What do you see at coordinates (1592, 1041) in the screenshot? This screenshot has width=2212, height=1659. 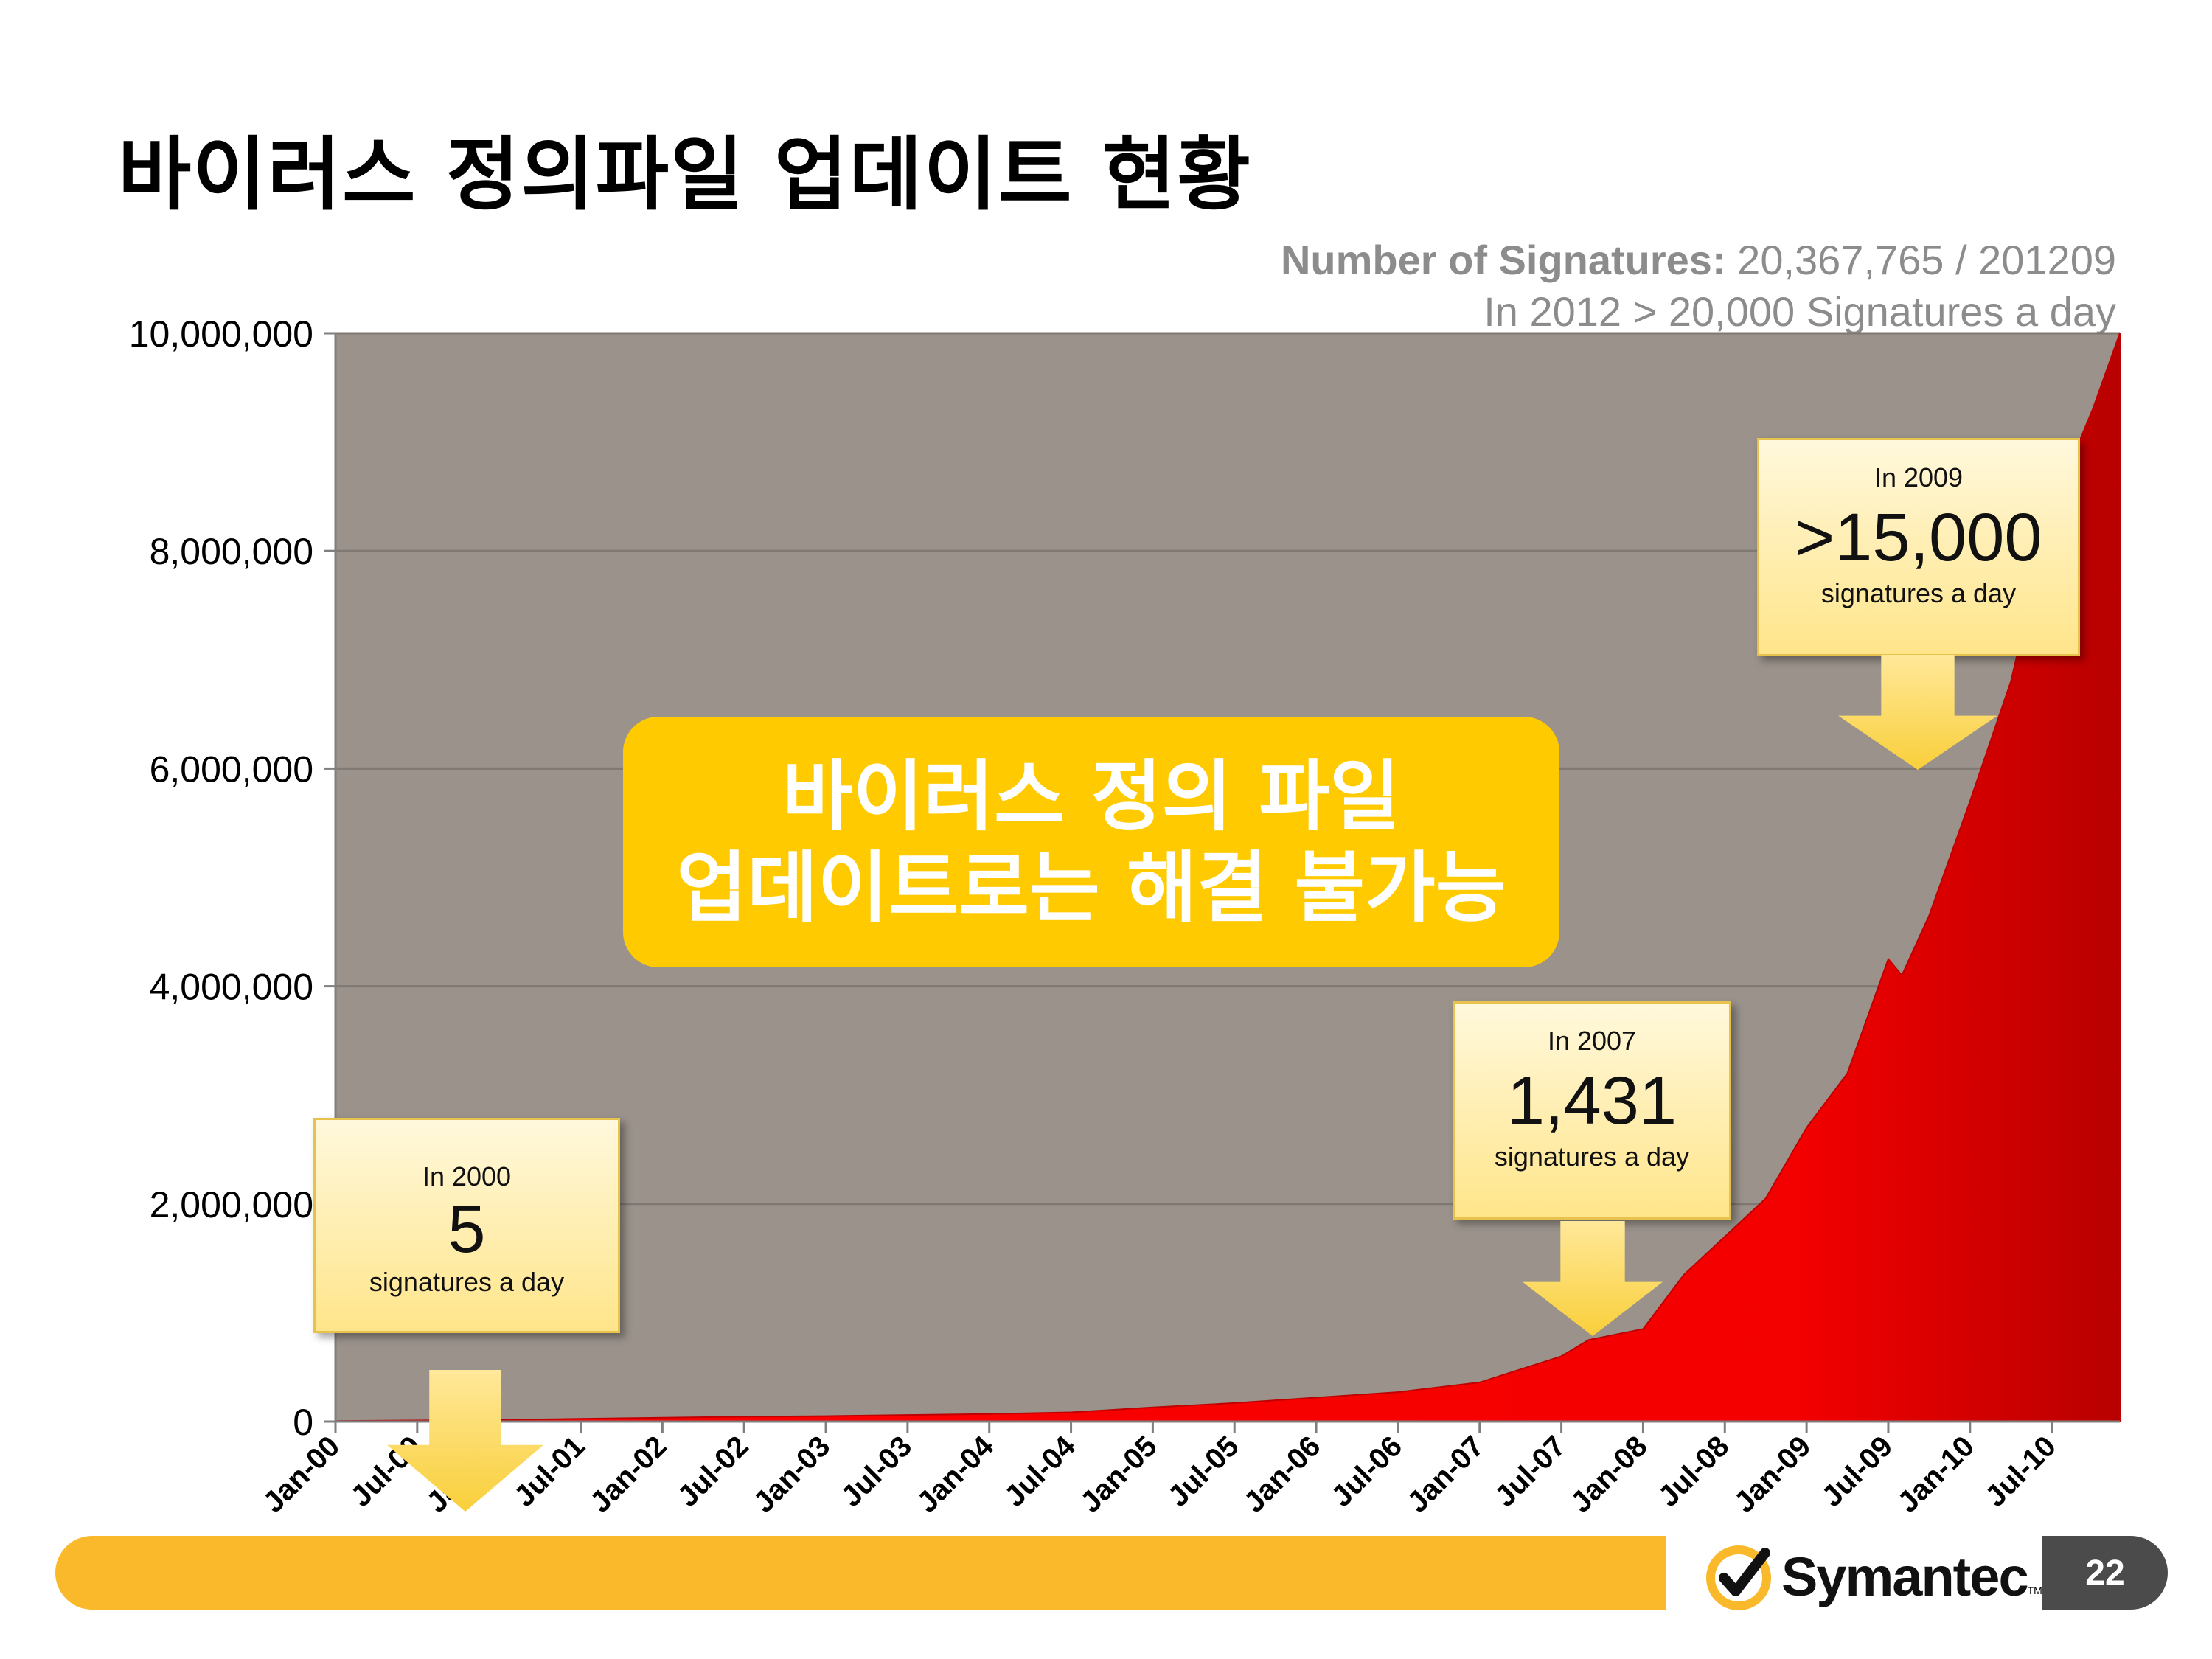 I see `callout-2007-caption: In 2007` at bounding box center [1592, 1041].